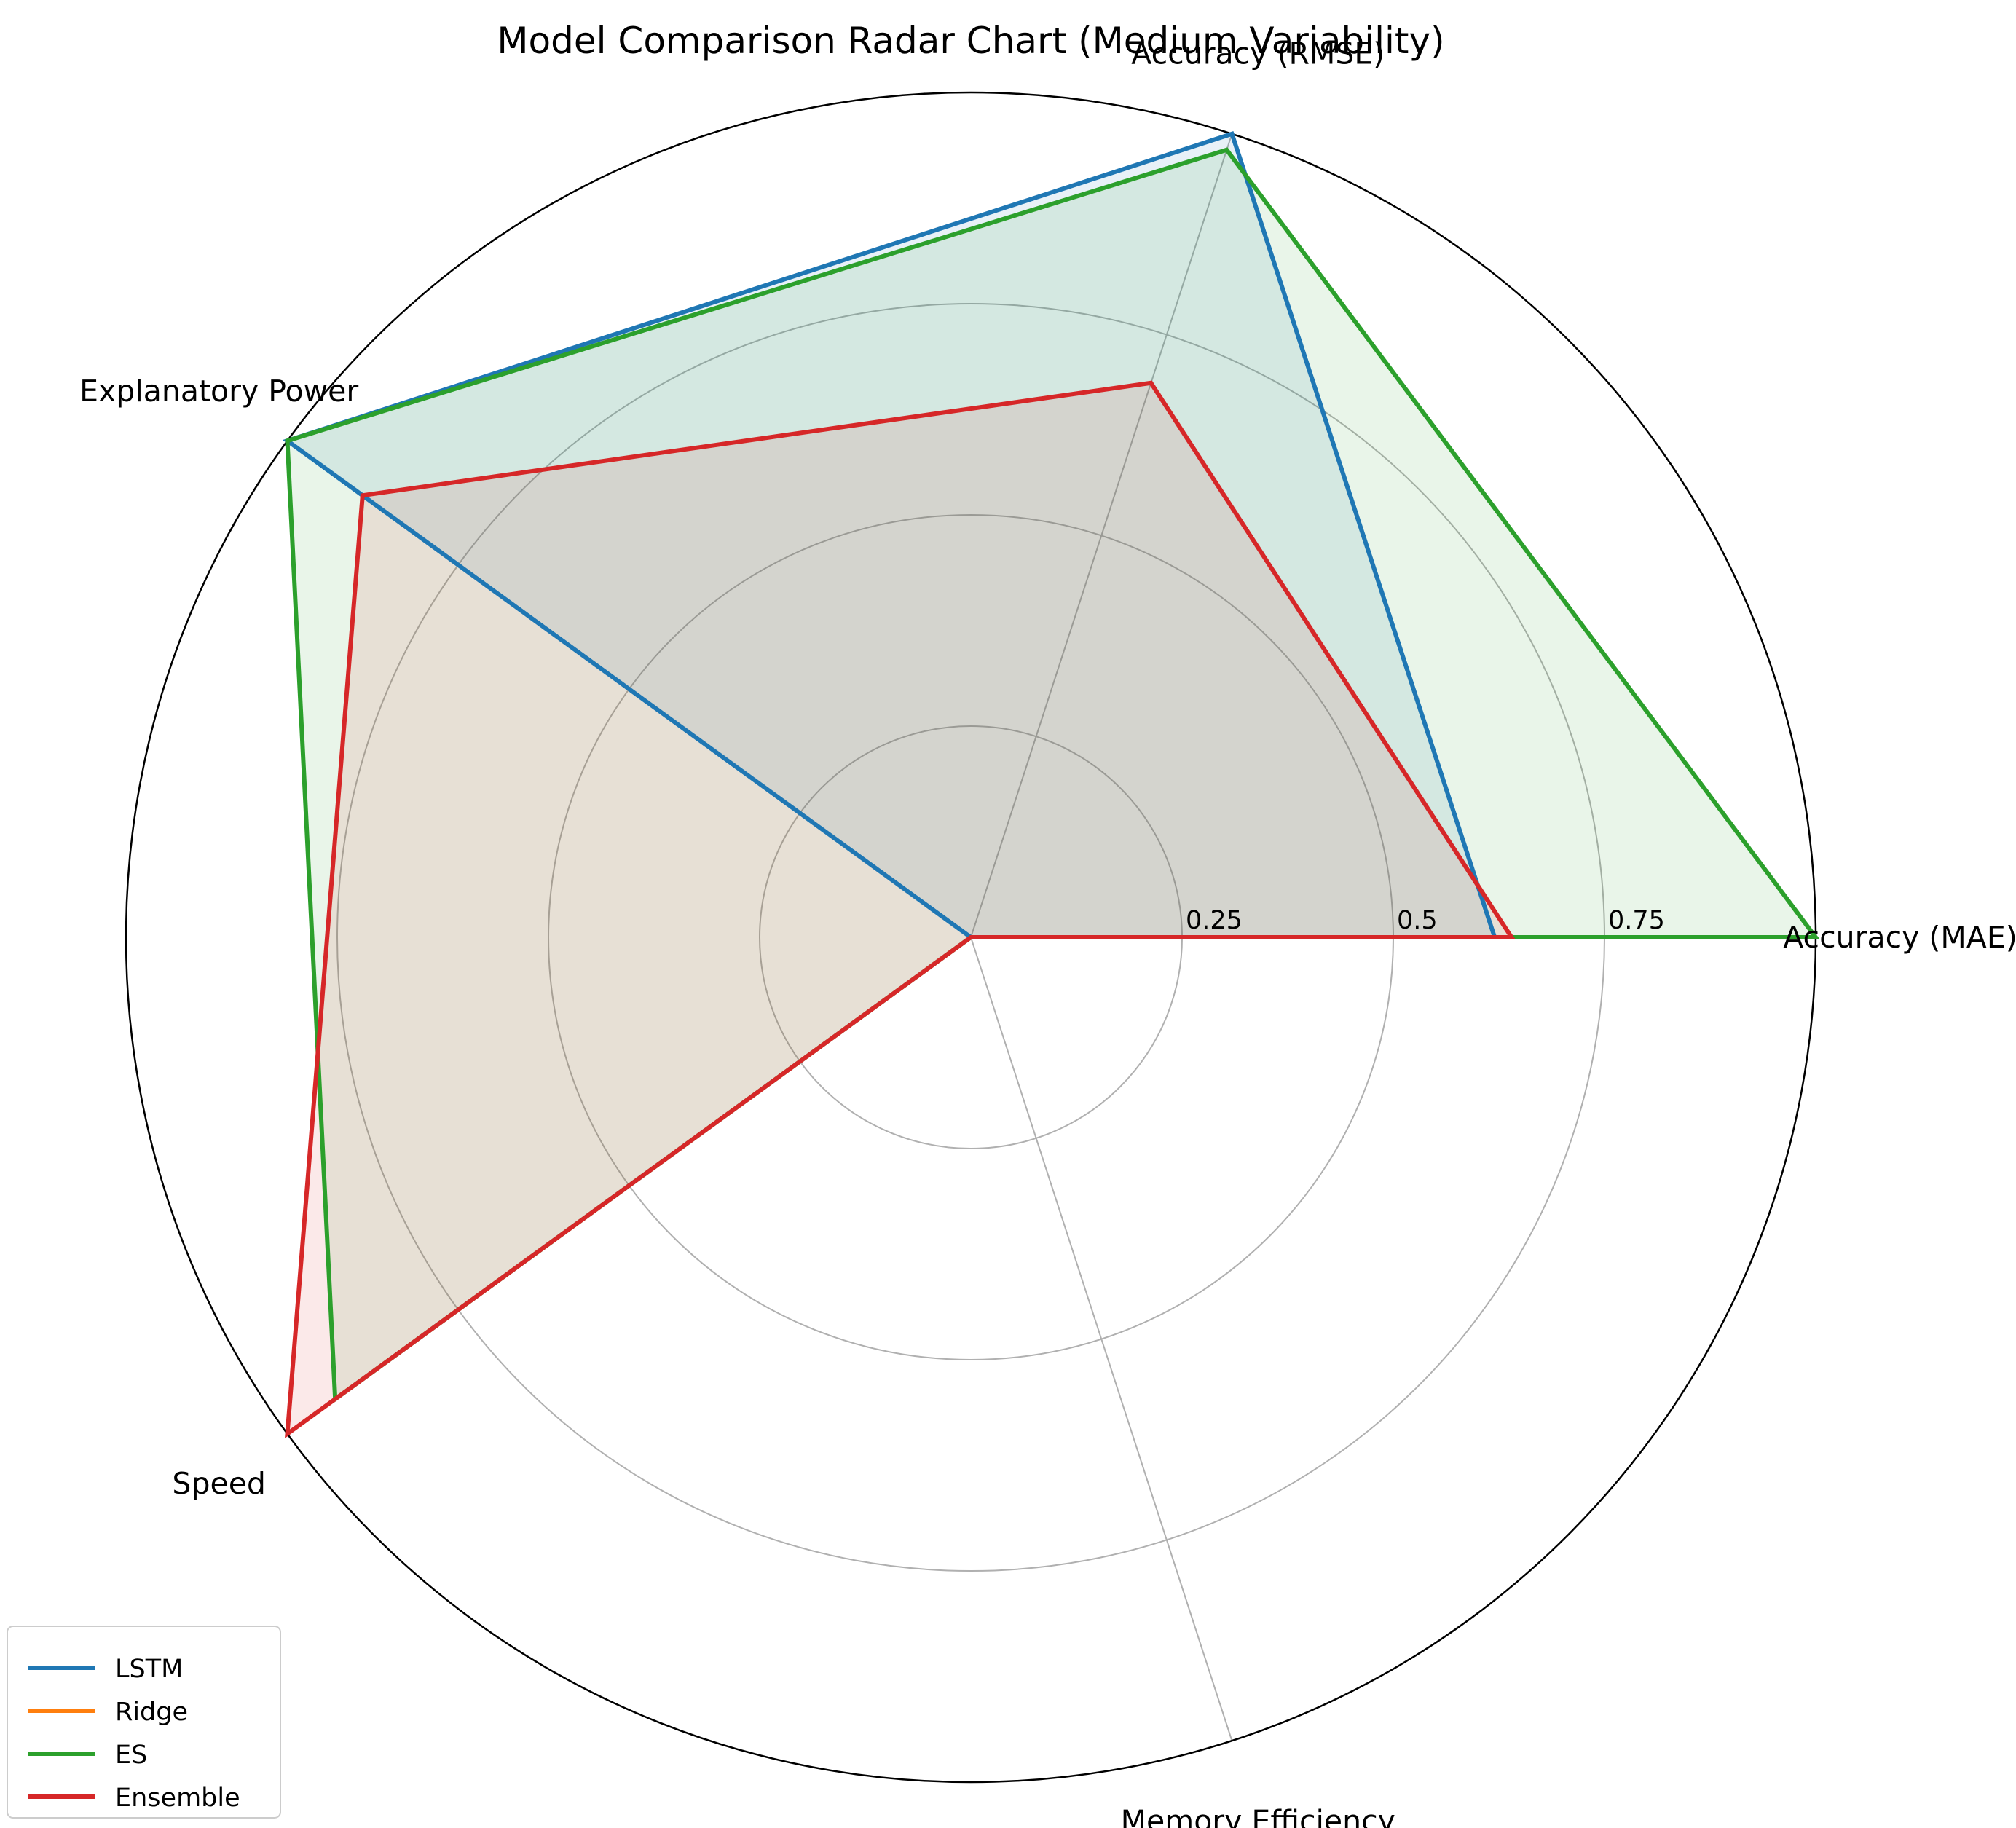 This screenshot has width=2016, height=1828. Describe the element at coordinates (219, 1483) in the screenshot. I see `axis-label-speed: Speed` at that location.